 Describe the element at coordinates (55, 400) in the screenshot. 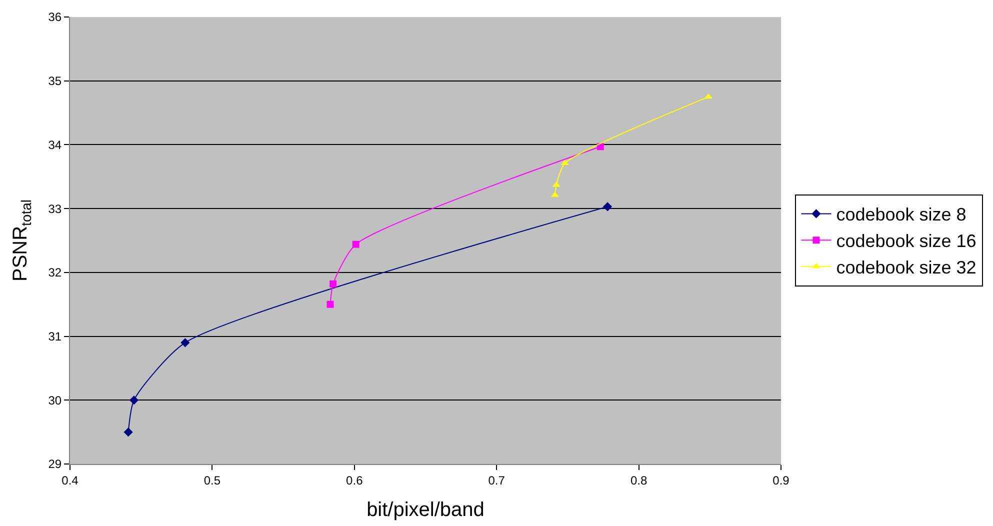

I see `y-tick-label: 30` at that location.